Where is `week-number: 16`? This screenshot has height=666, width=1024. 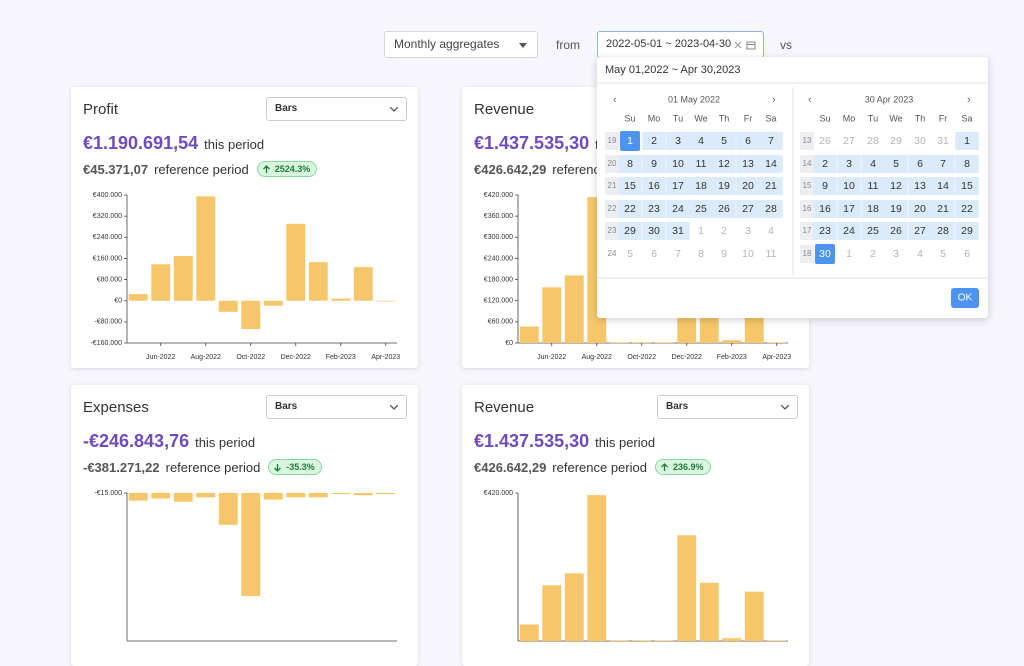 week-number: 16 is located at coordinates (807, 208).